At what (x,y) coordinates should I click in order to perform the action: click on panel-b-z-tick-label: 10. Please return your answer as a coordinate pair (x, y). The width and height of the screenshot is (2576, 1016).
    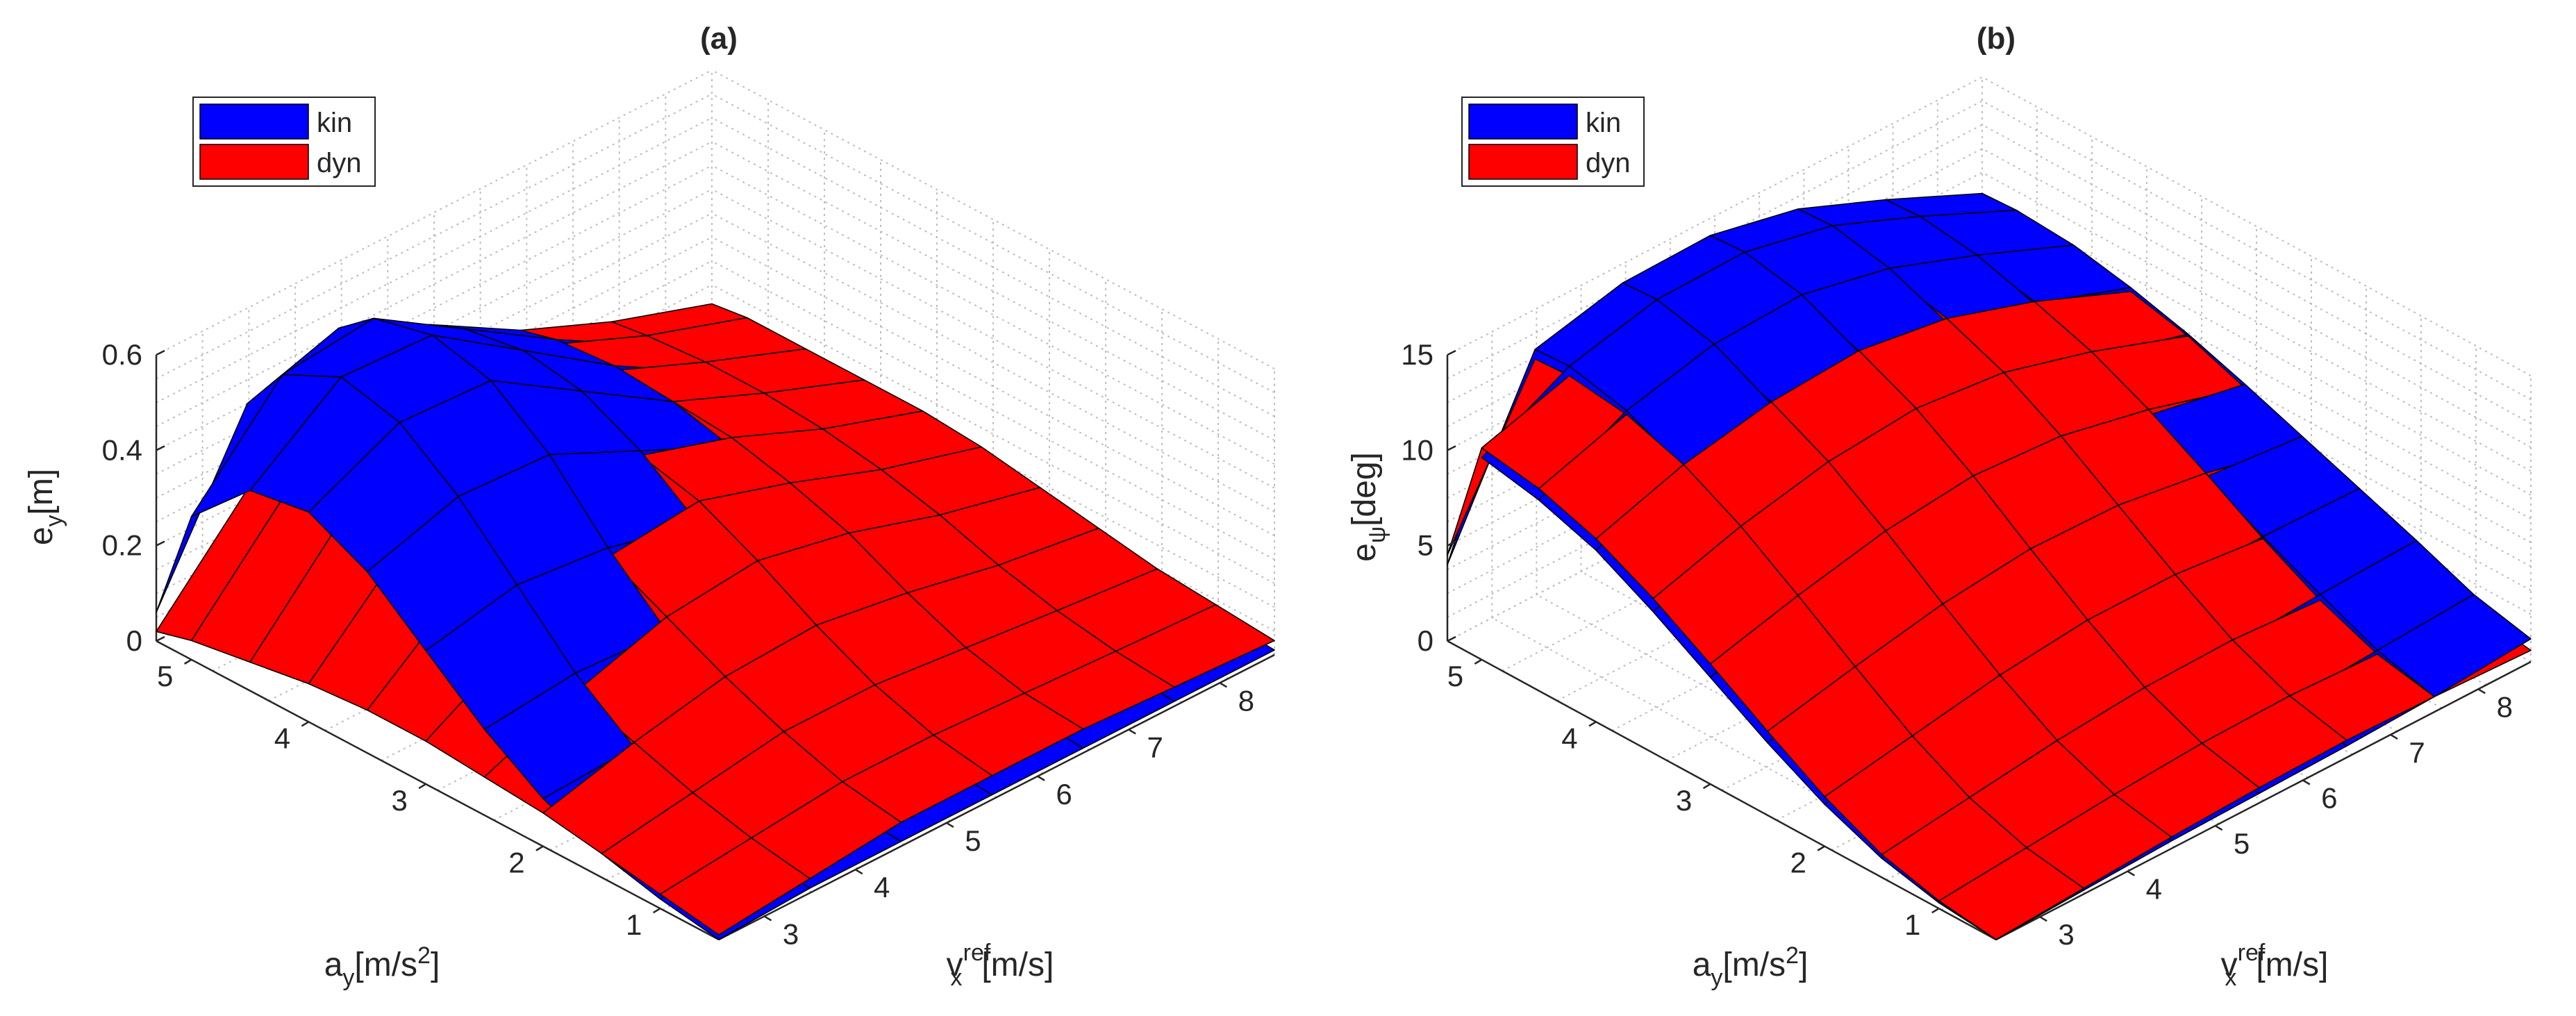
    Looking at the image, I should click on (1417, 450).